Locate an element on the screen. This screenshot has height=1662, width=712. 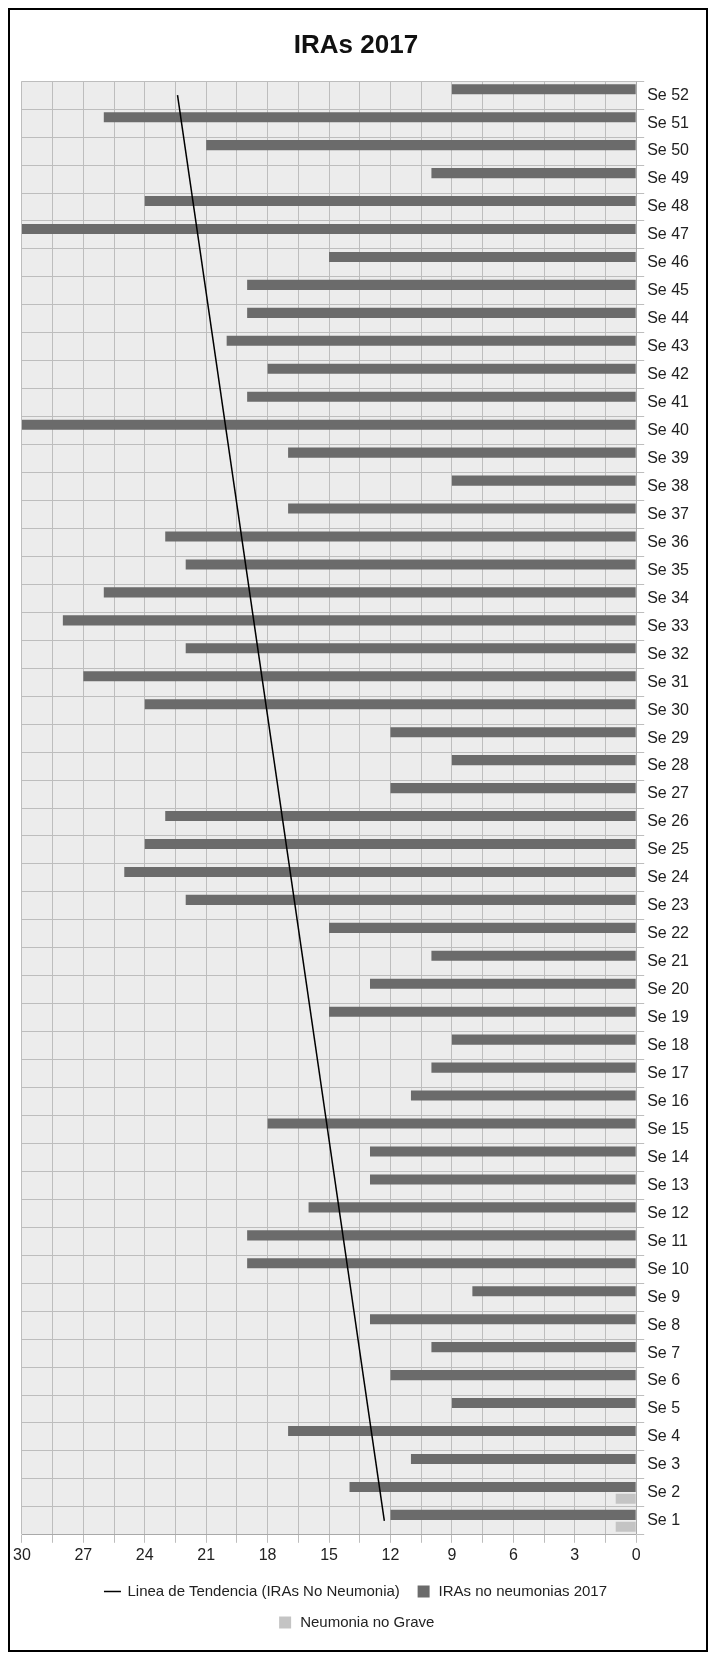
y-tick-label: Se 45 is located at coordinates (668, 290).